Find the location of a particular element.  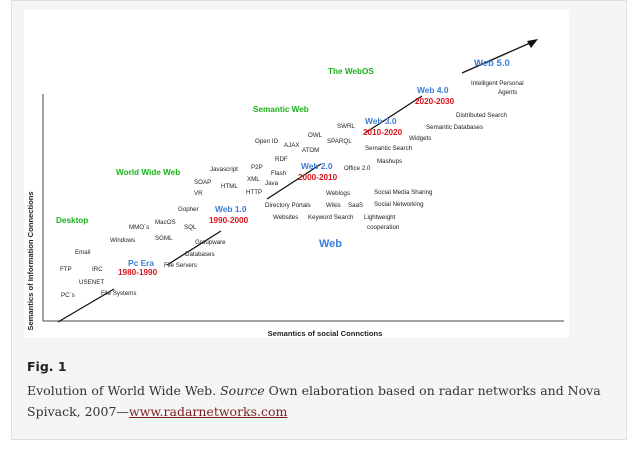

stage-world-wide-web: World Wide Web is located at coordinates (148, 172).